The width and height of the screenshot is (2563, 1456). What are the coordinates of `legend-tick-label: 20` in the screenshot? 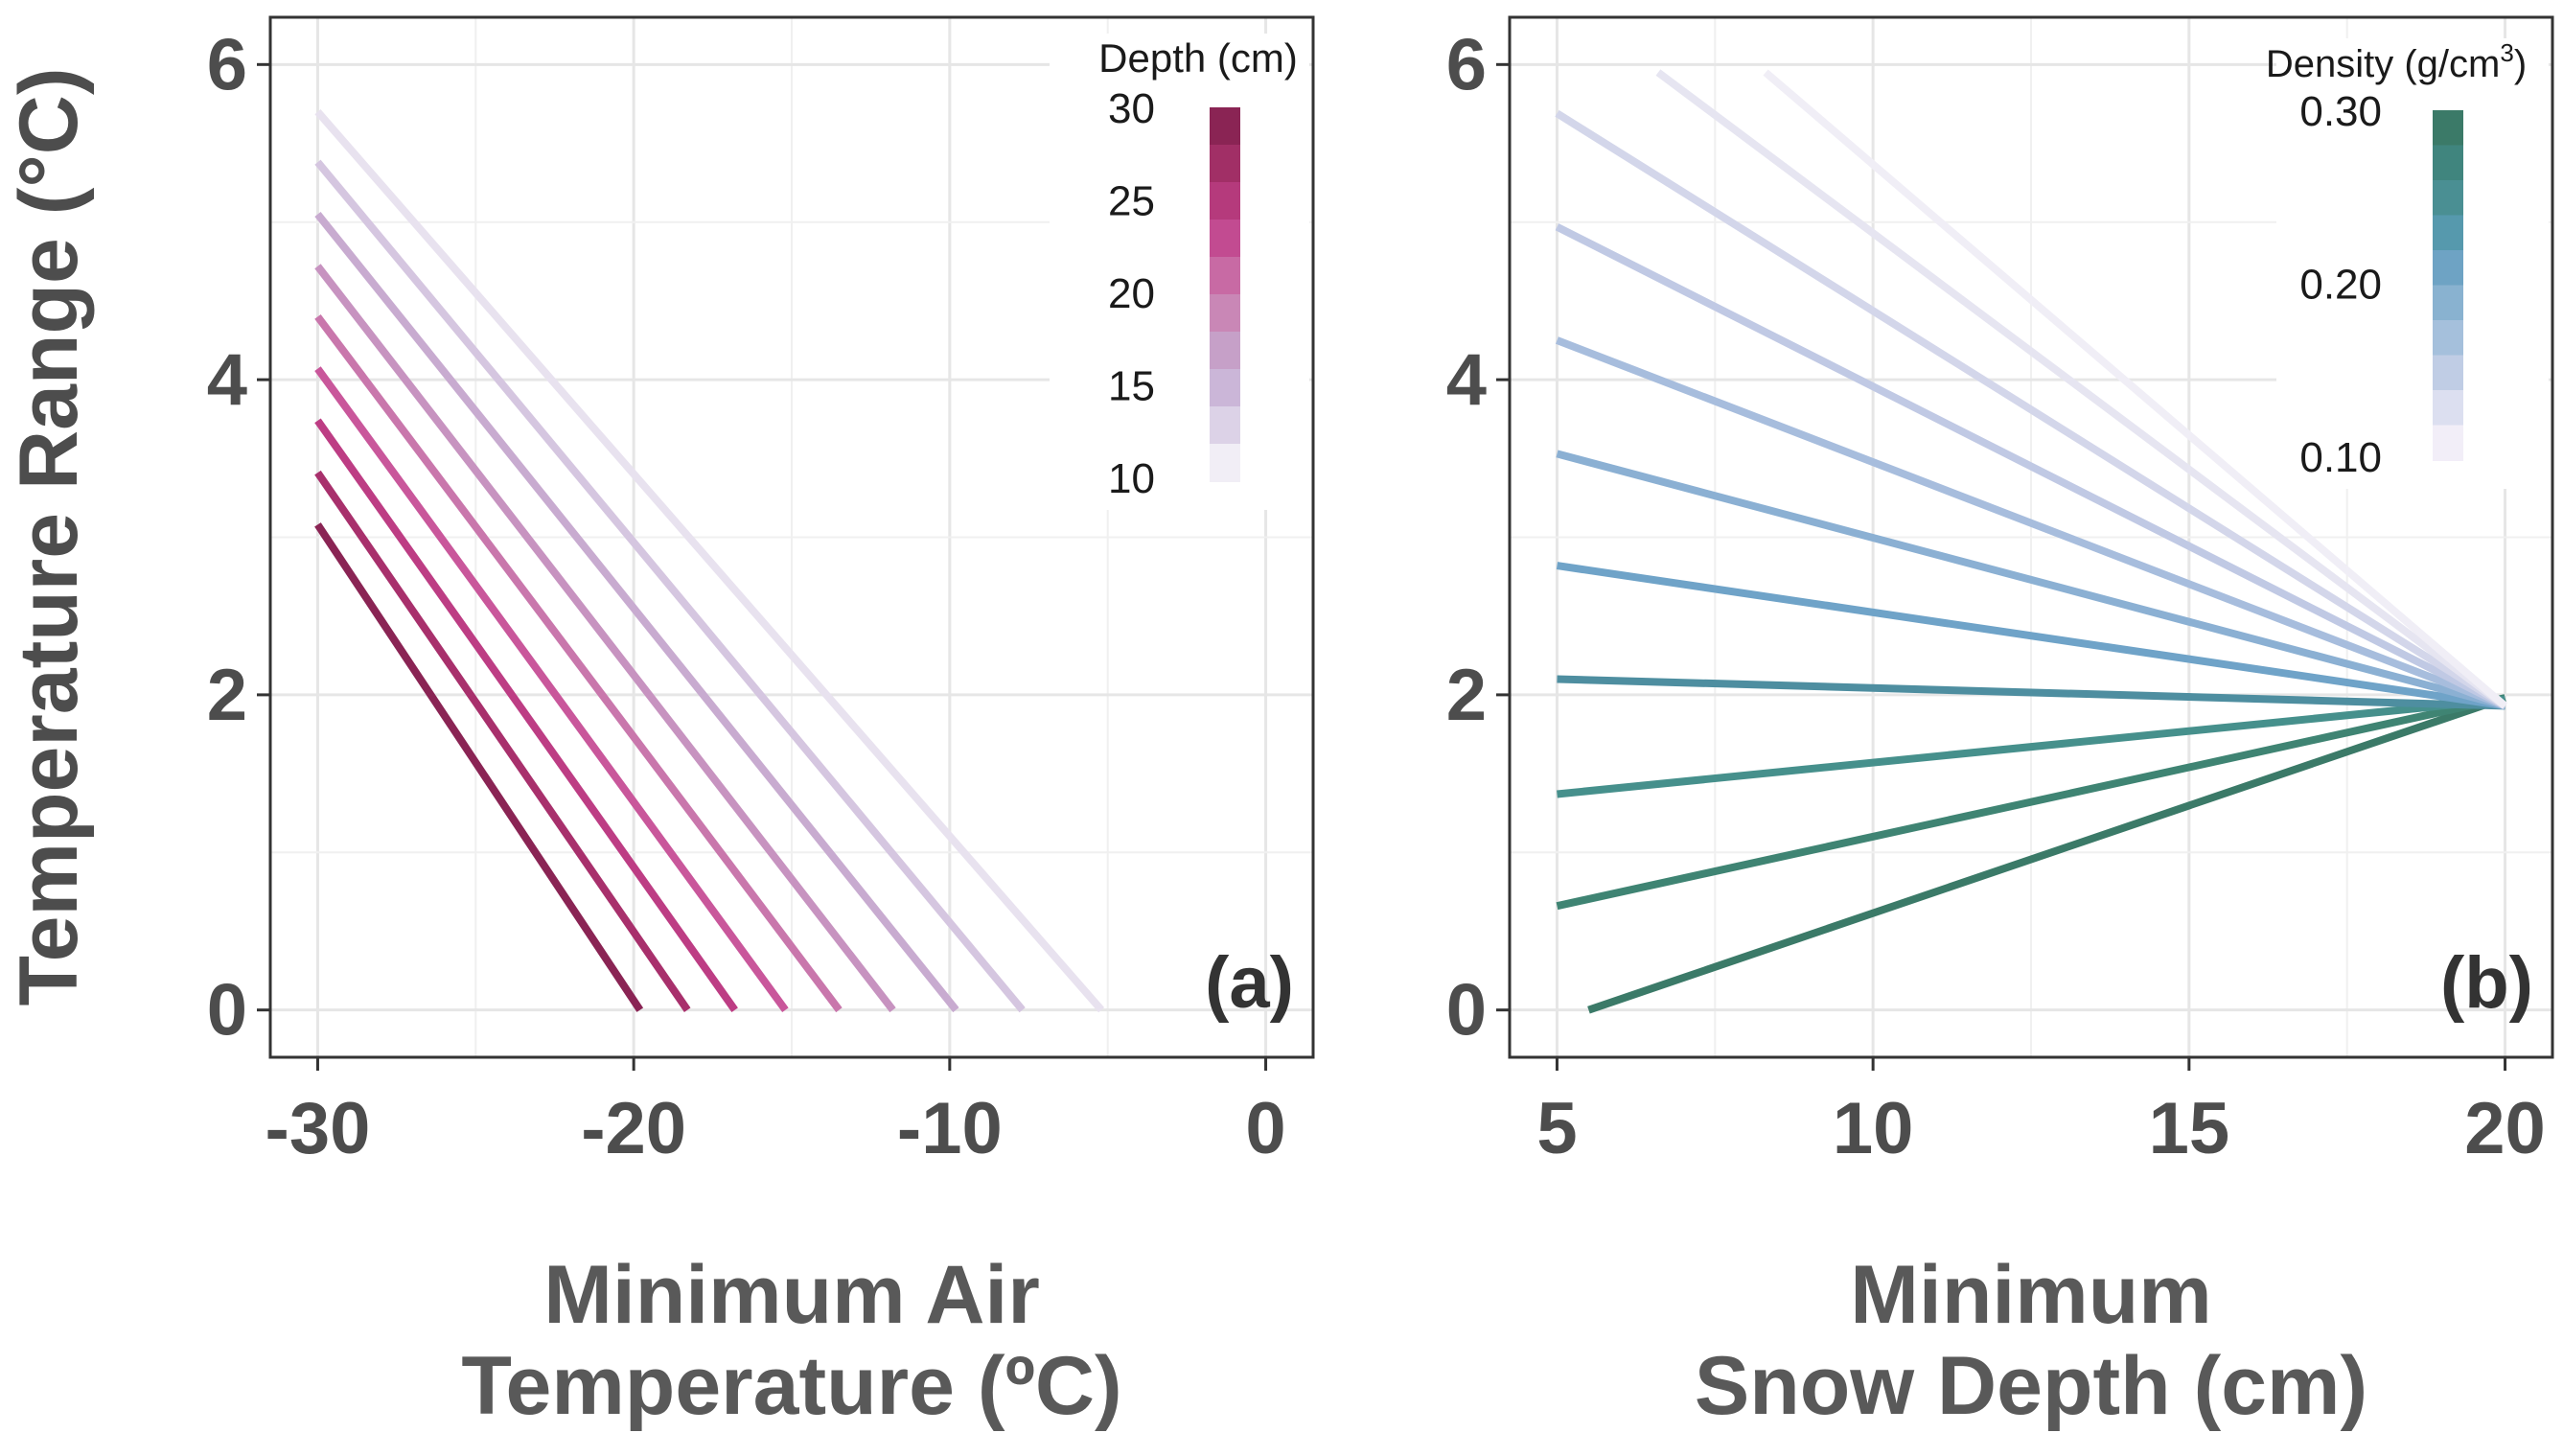 It's located at (1131, 293).